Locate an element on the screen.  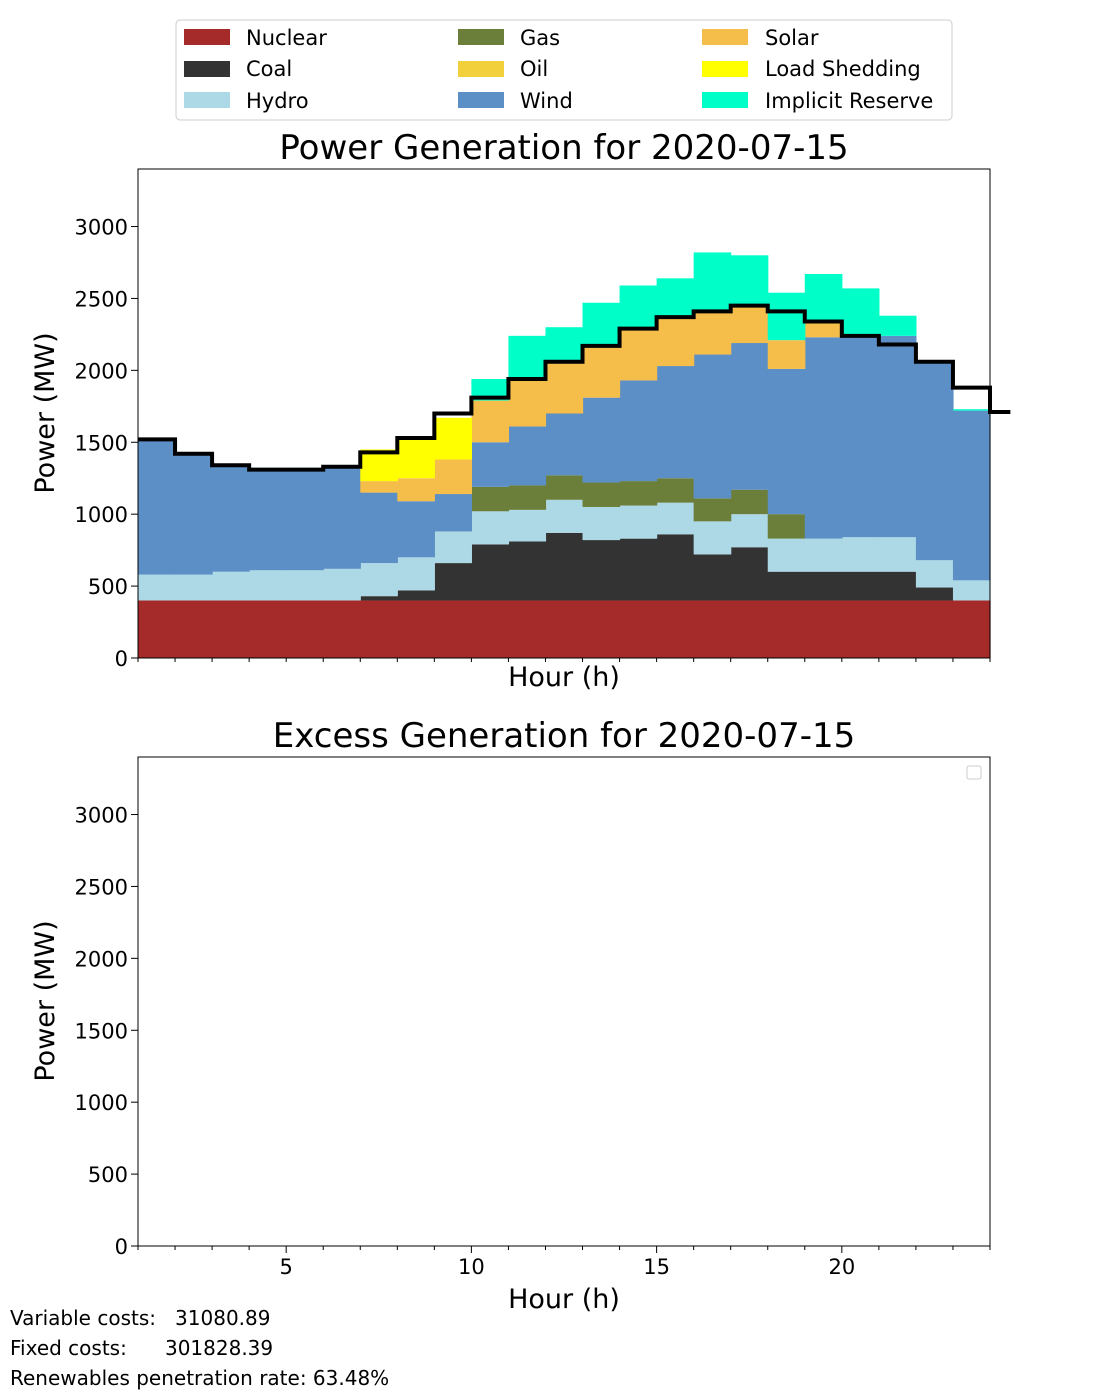
series-solar is located at coordinates (601, 403).